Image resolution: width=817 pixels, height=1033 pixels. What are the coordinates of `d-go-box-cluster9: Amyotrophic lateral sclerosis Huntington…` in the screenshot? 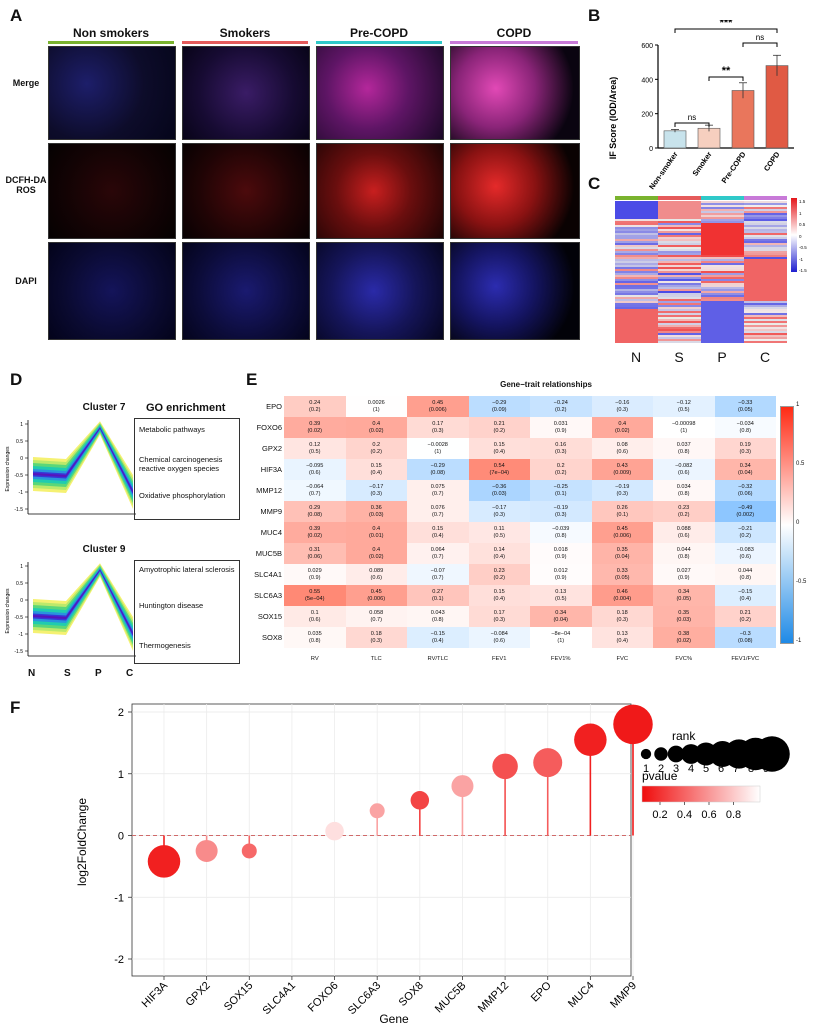 It's located at (187, 612).